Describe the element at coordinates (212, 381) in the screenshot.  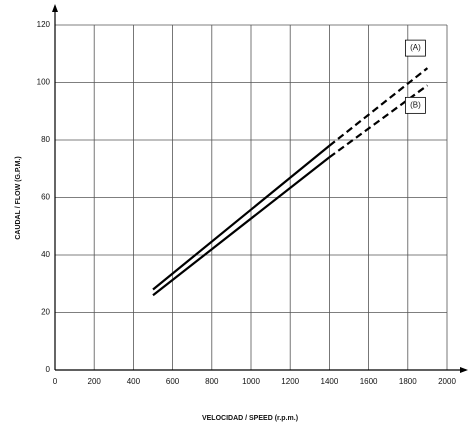
I see `x-tick-label: 800` at that location.